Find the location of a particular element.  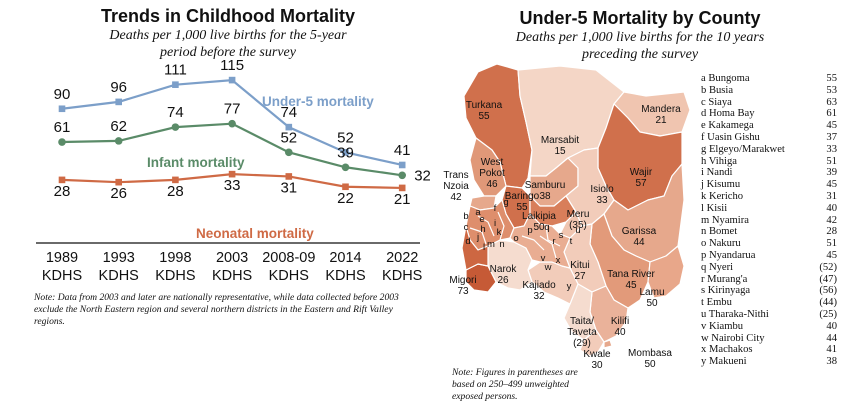

county-letter: r is located at coordinates (553, 241).